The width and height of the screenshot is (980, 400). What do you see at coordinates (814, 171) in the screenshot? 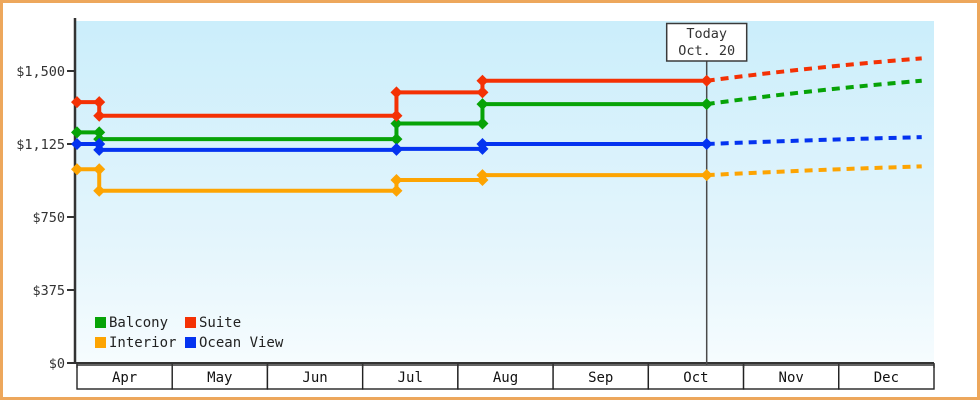
I see `series-projection-interior` at bounding box center [814, 171].